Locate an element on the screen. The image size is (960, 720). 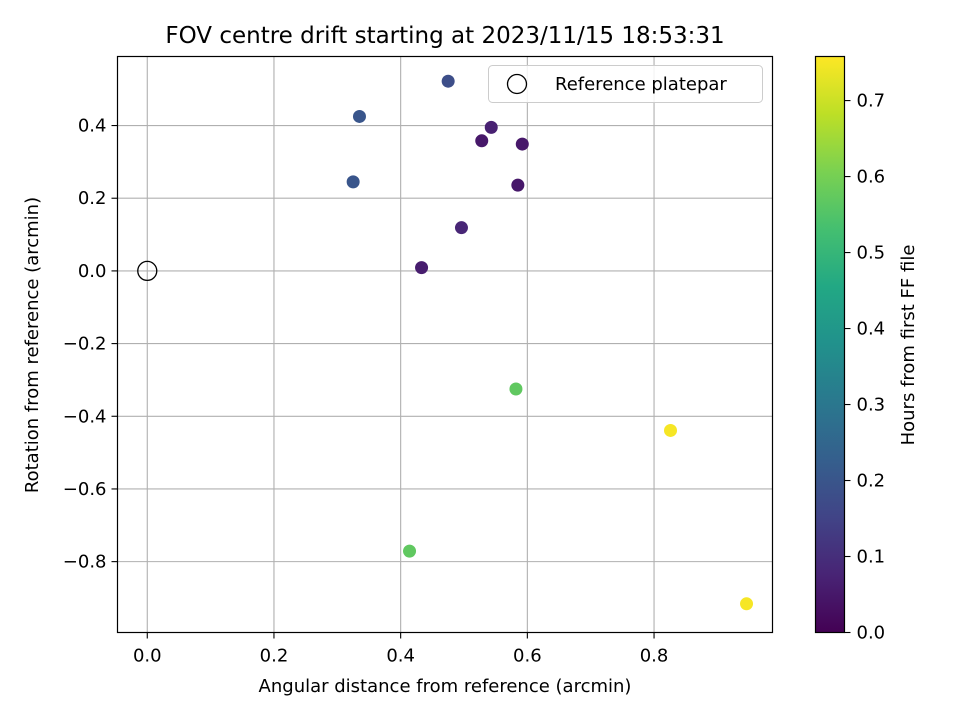
colorbar is located at coordinates (830, 344).